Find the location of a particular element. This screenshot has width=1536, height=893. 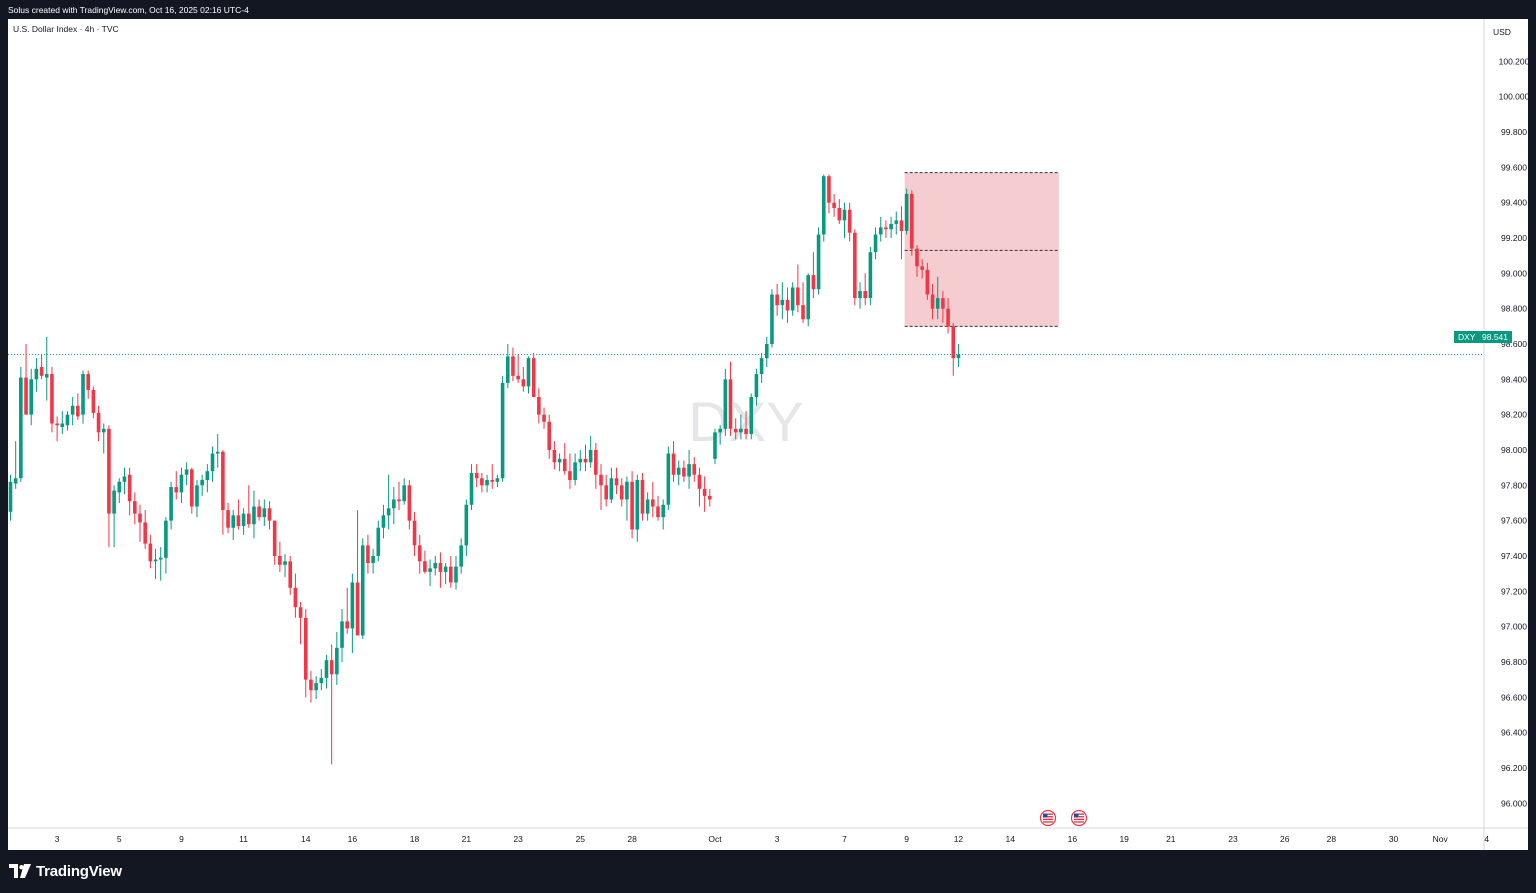

range-zone is located at coordinates (981, 249).